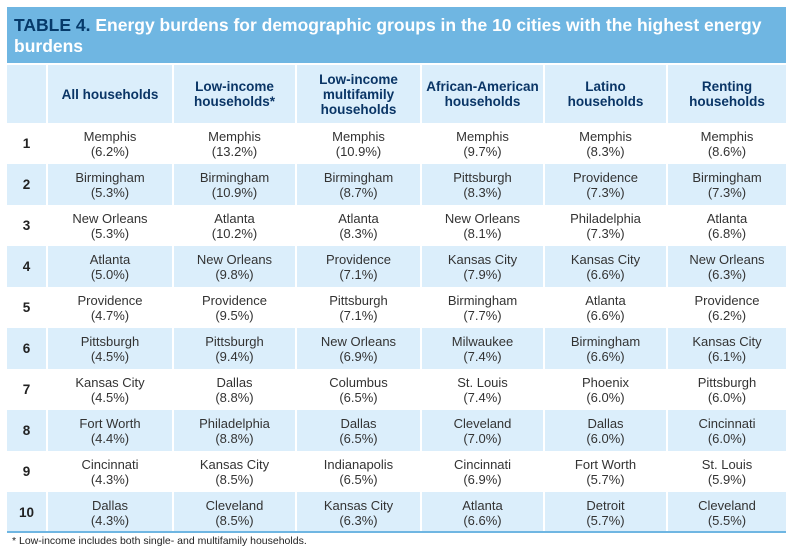  I want to click on burden-percent: (7.0%), so click(482, 438).